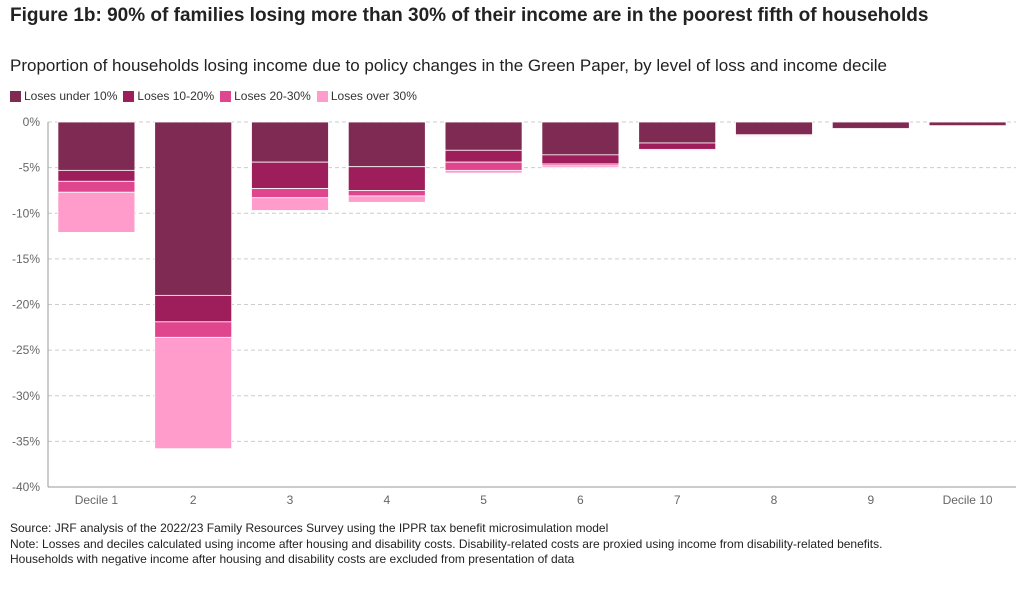 The image size is (1024, 592). What do you see at coordinates (26, 350) in the screenshot?
I see `y-tick-label: -25%` at bounding box center [26, 350].